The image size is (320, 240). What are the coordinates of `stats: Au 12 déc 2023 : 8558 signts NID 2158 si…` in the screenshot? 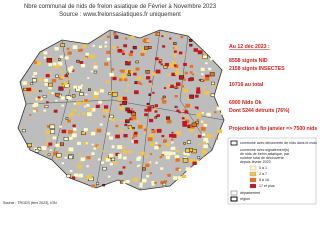 It's located at (273, 88).